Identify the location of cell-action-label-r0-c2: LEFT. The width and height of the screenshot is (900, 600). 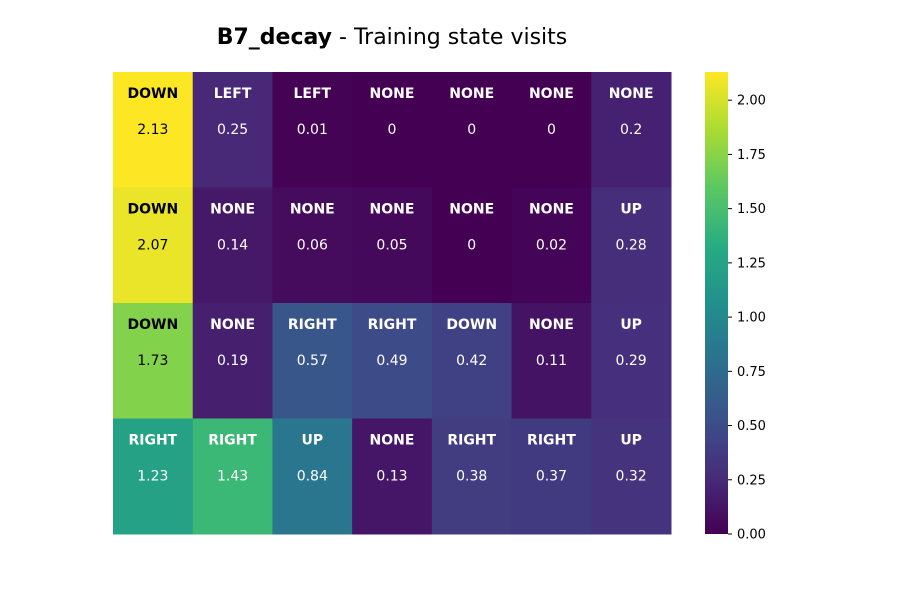
(312, 94).